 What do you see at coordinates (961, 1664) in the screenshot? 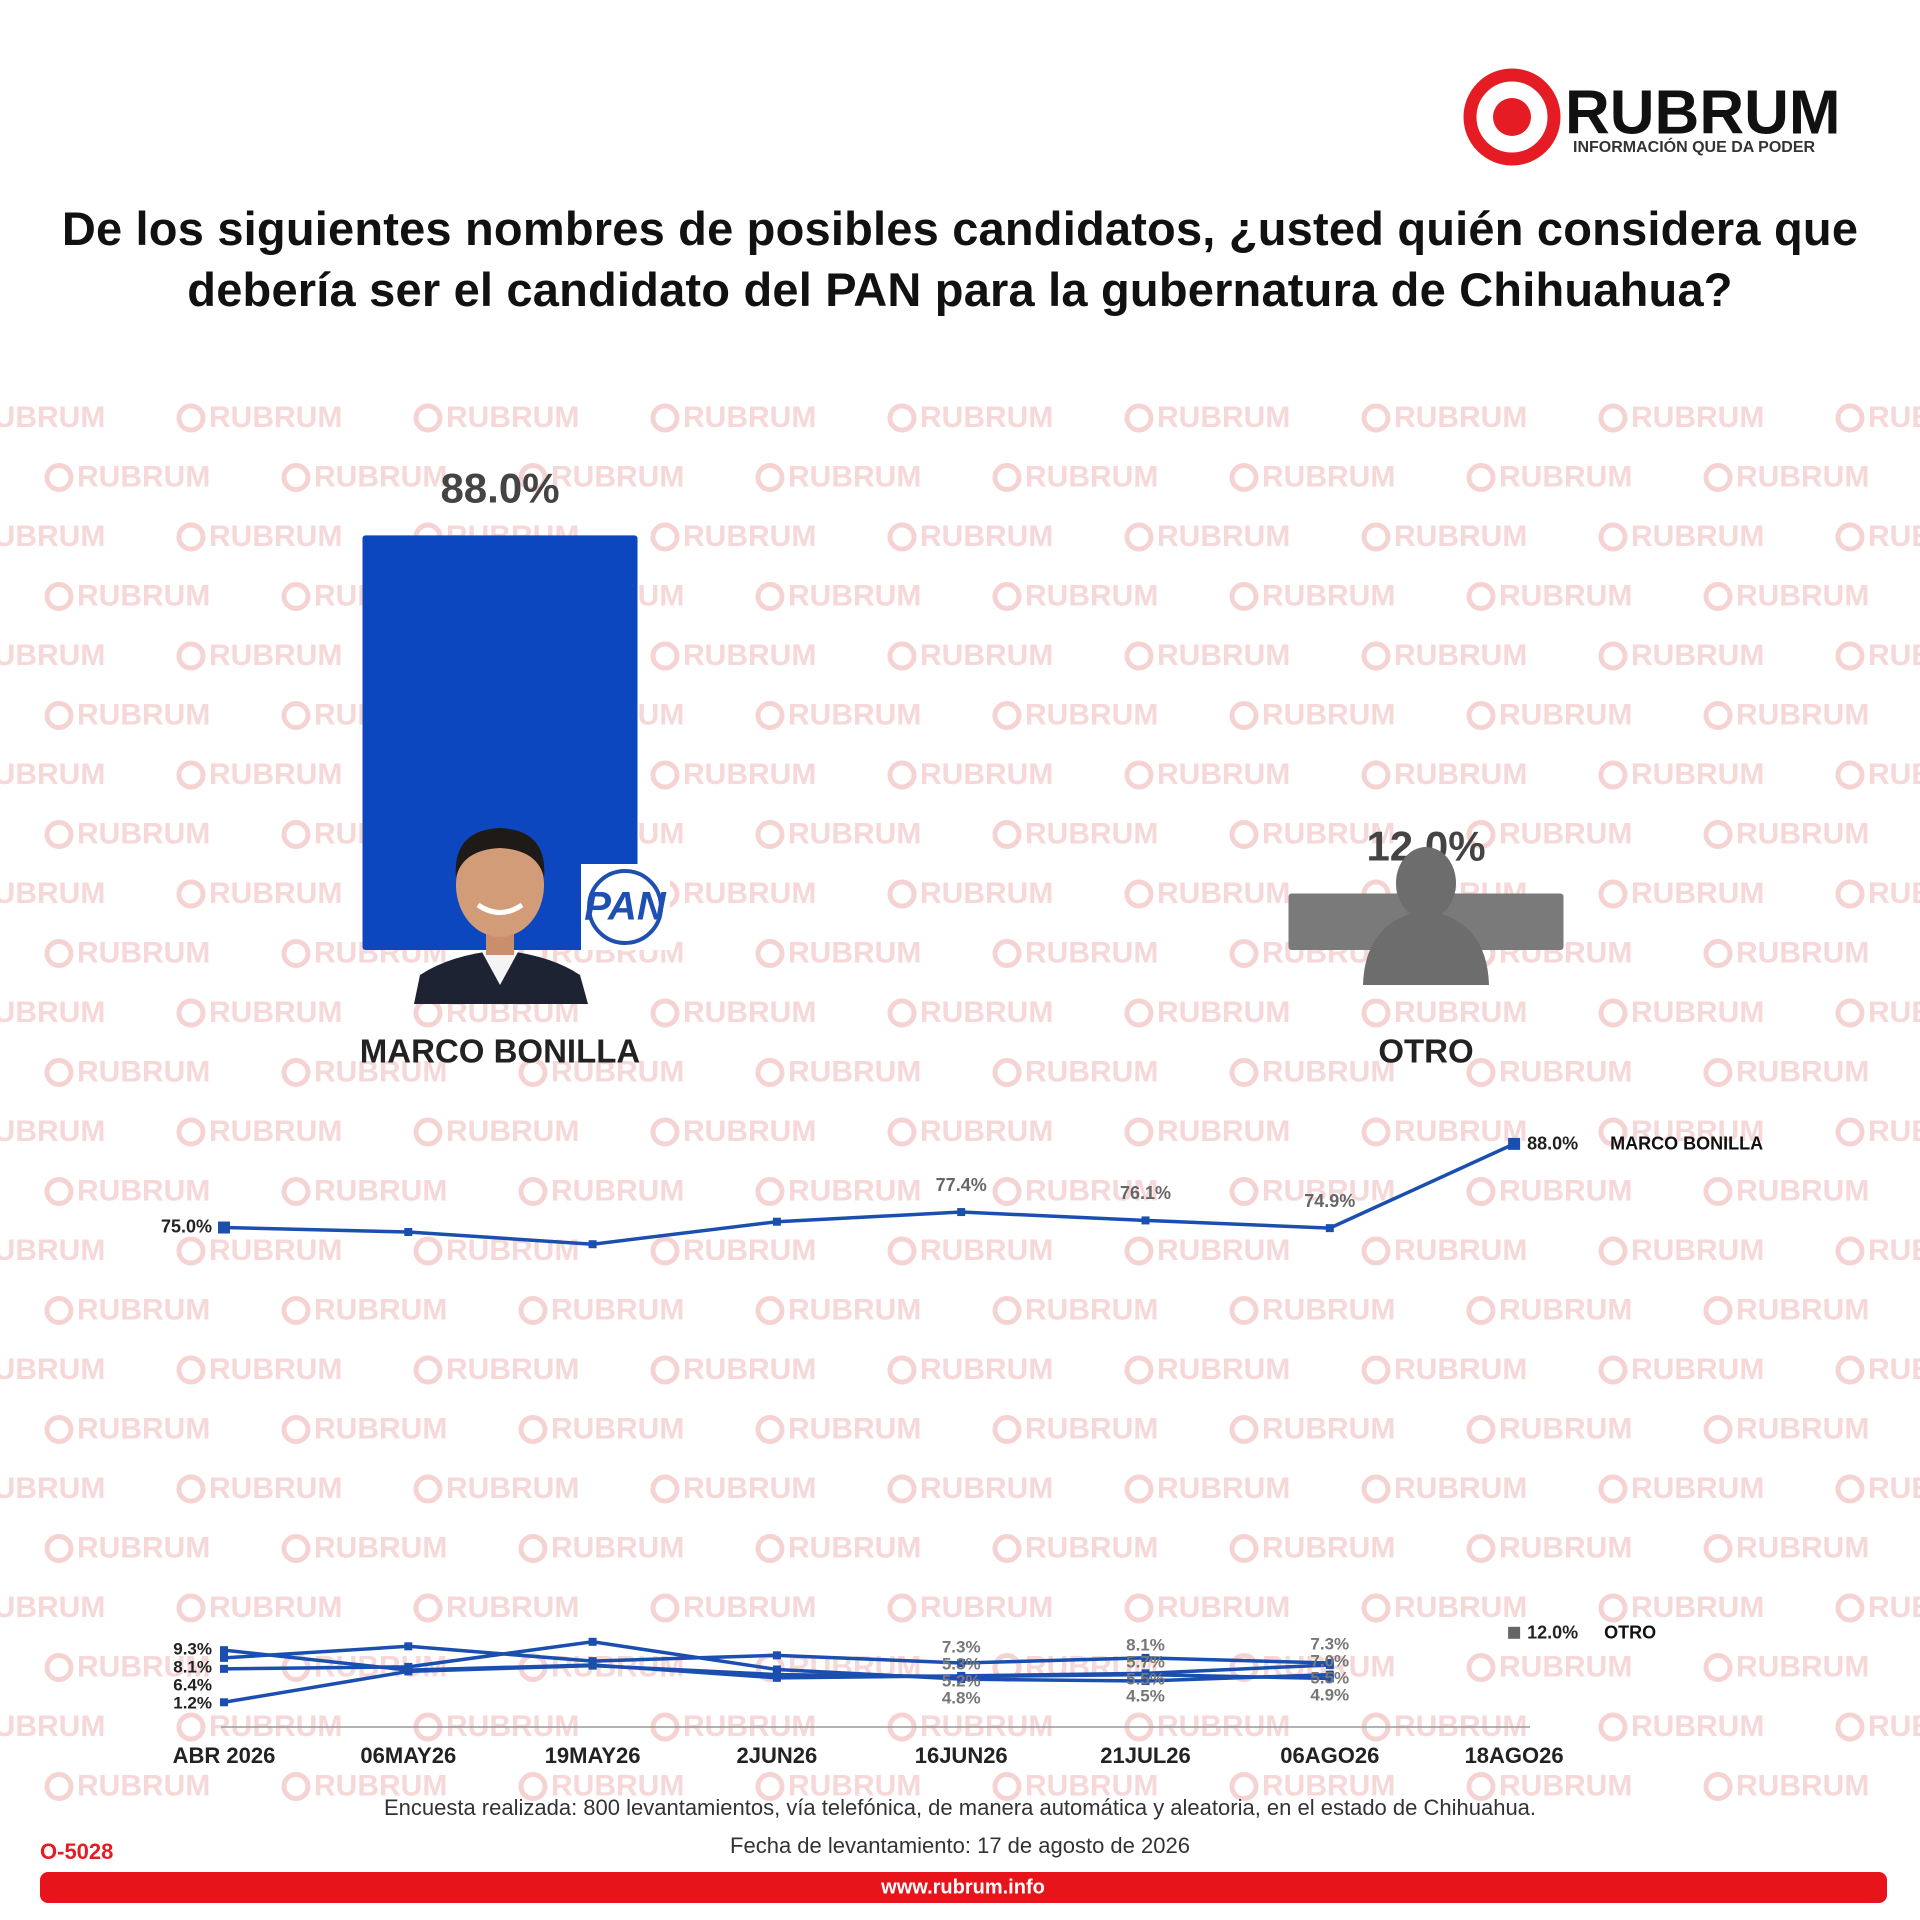
I see `point-label: 5.3%` at bounding box center [961, 1664].